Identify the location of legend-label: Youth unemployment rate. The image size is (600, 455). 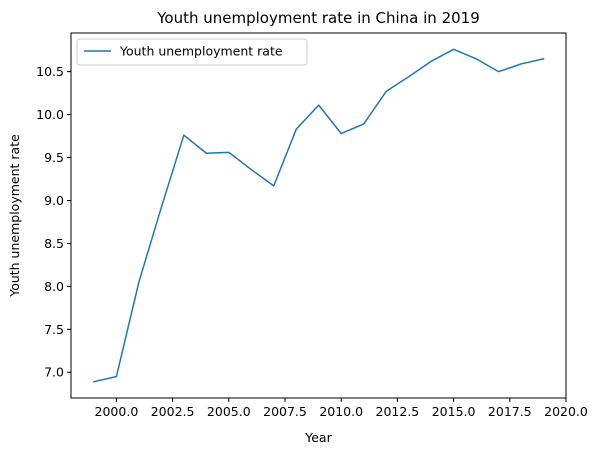
(201, 51).